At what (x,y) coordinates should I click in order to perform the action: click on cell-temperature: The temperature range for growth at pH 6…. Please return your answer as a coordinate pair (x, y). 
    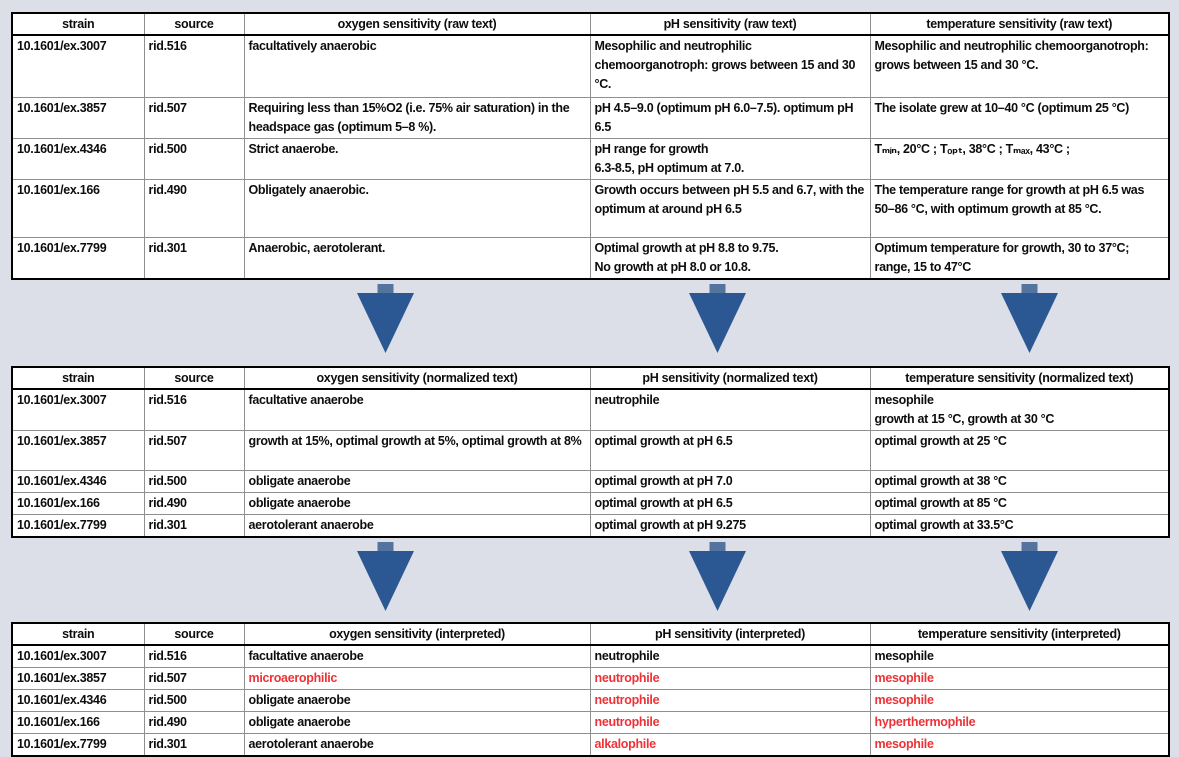
    Looking at the image, I should click on (1019, 208).